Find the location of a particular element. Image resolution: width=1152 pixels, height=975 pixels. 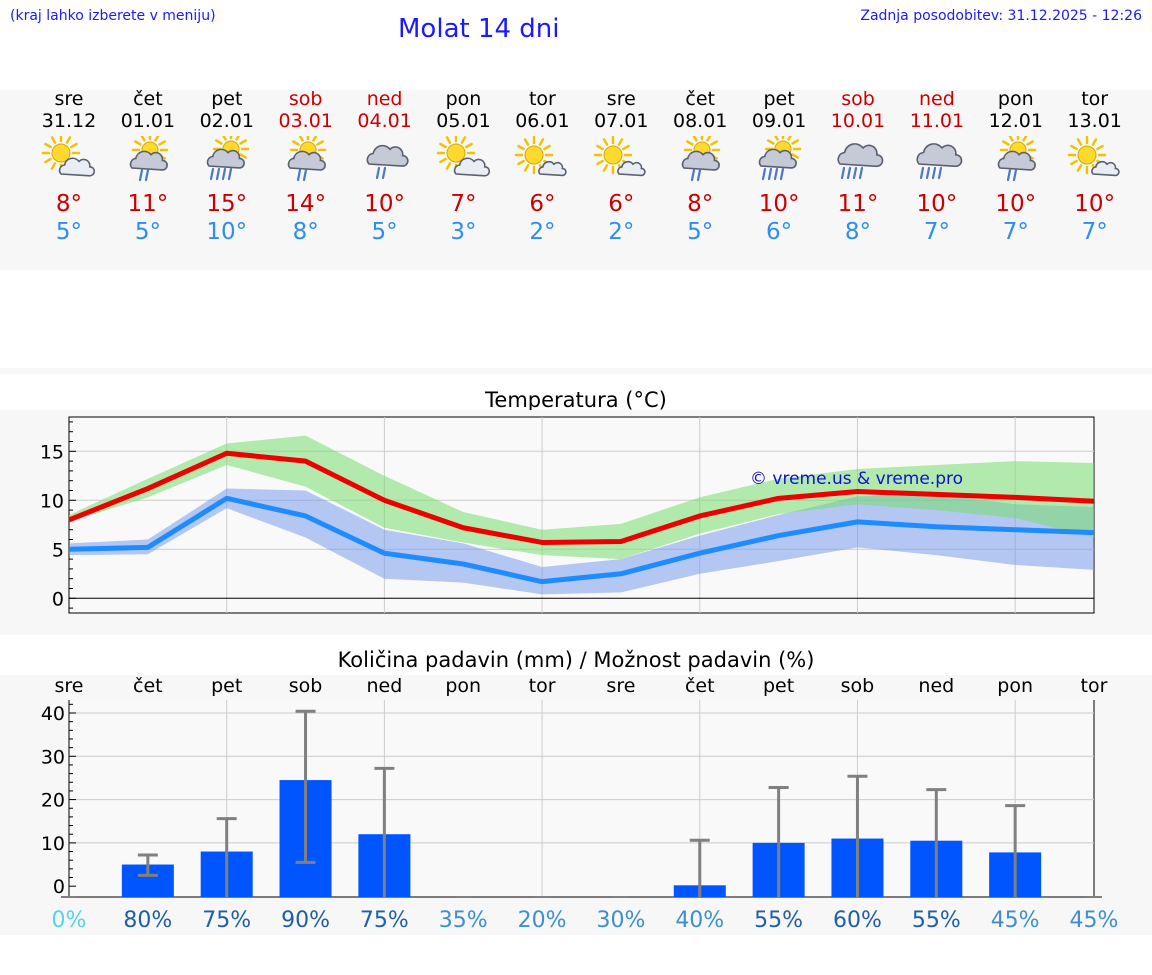

day-column: sob 10.01 11° 8° is located at coordinates (858, 167).